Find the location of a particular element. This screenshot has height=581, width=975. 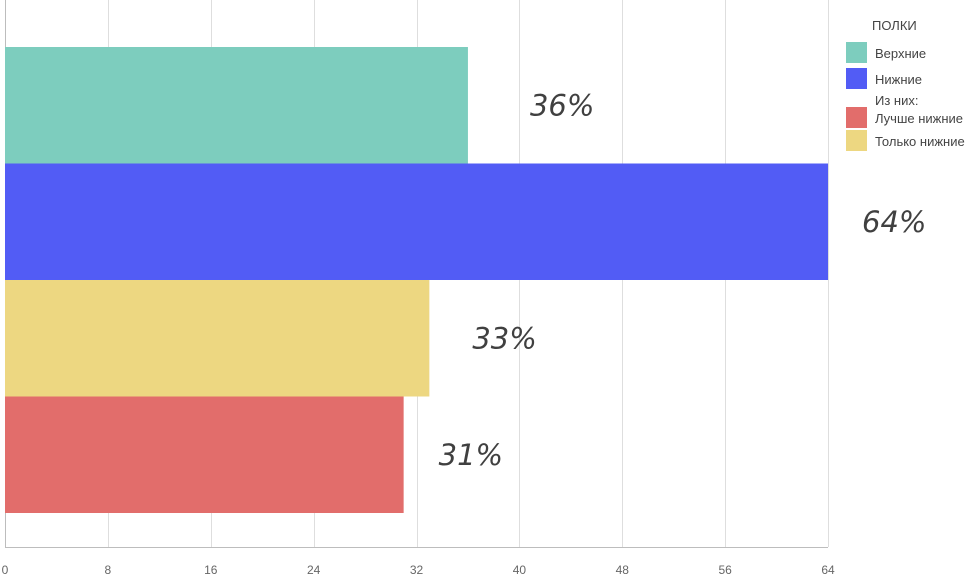

x-tick-label: 64 is located at coordinates (828, 570).